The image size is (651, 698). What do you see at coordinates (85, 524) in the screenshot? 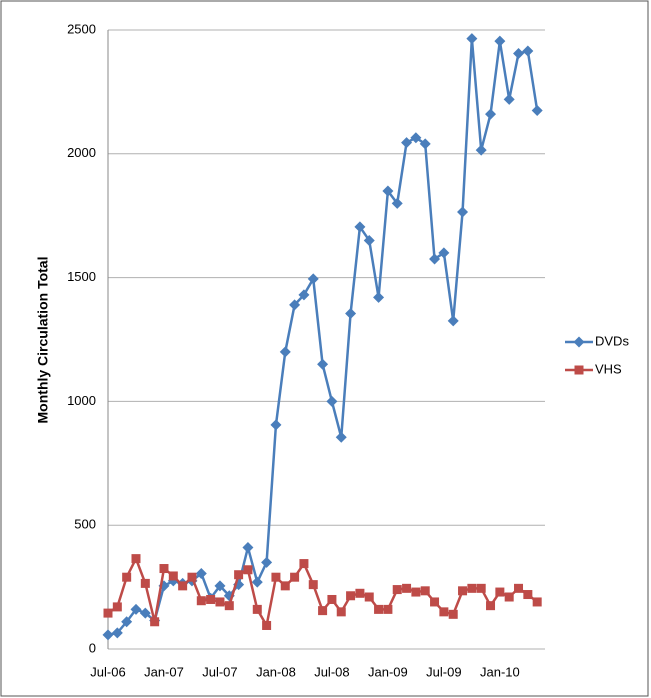
I see `y-tick-label: 500` at bounding box center [85, 524].